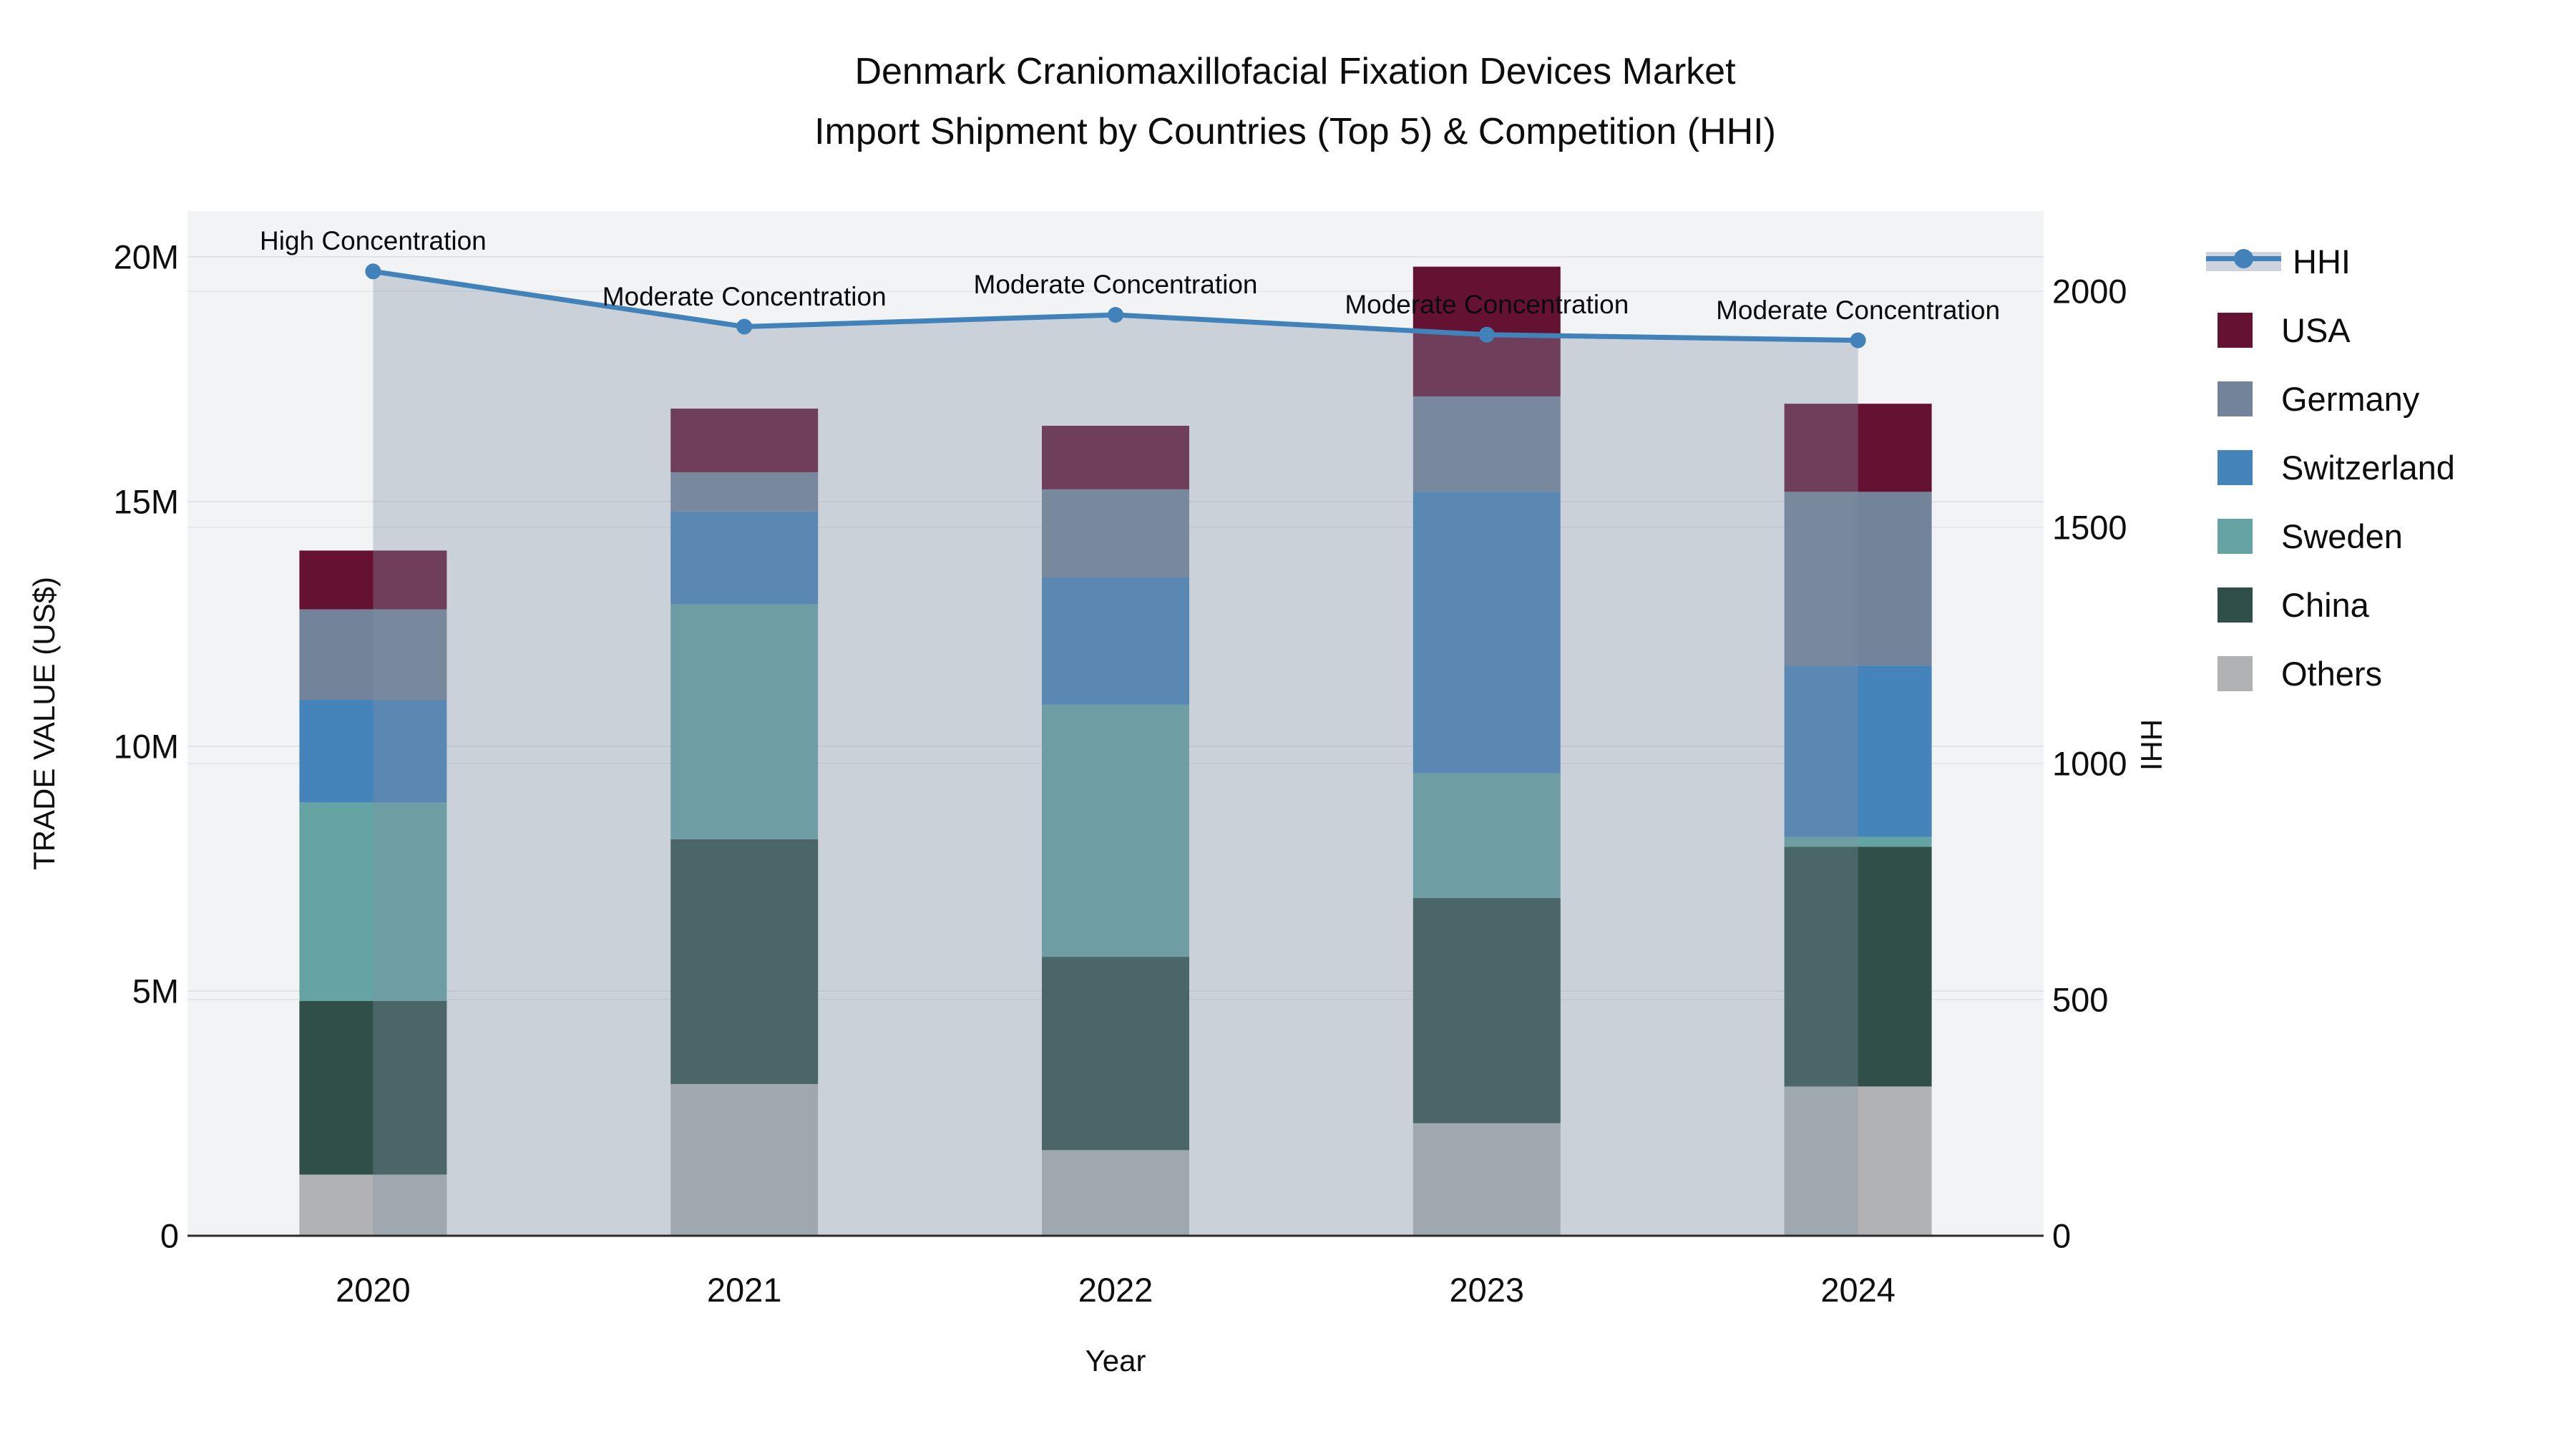  Describe the element at coordinates (373, 655) in the screenshot. I see `bar-segment-2020-germany` at that location.